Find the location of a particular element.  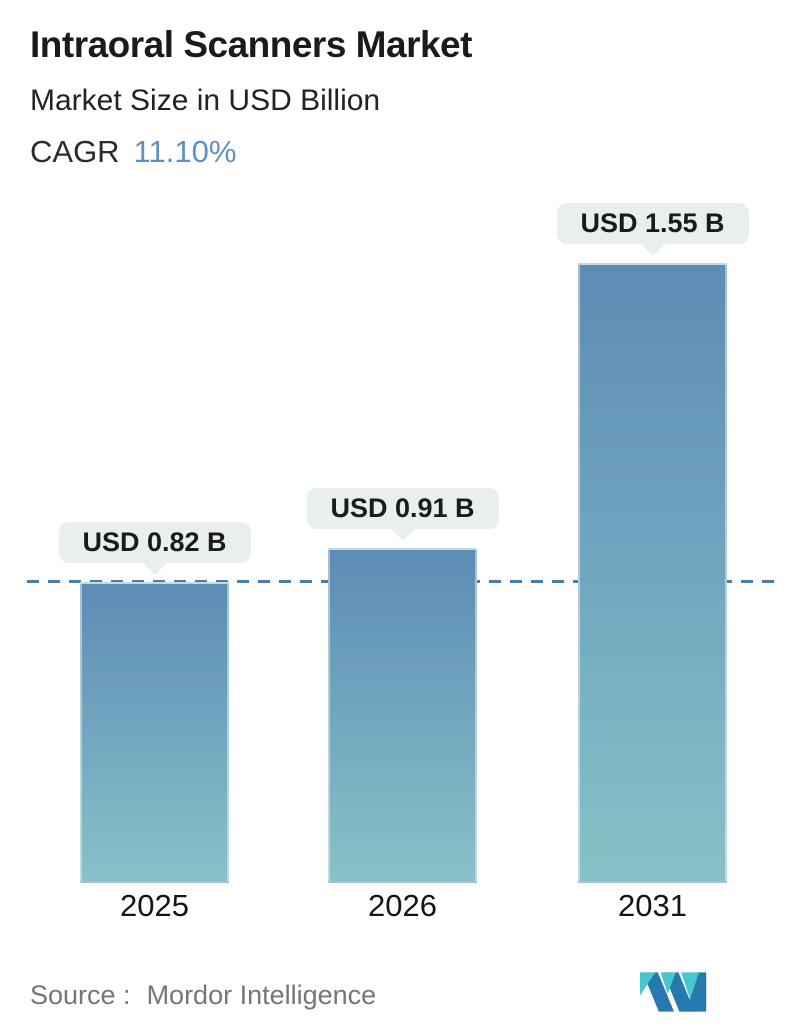

page-title: Intraoral Scanners Market is located at coordinates (251, 44).